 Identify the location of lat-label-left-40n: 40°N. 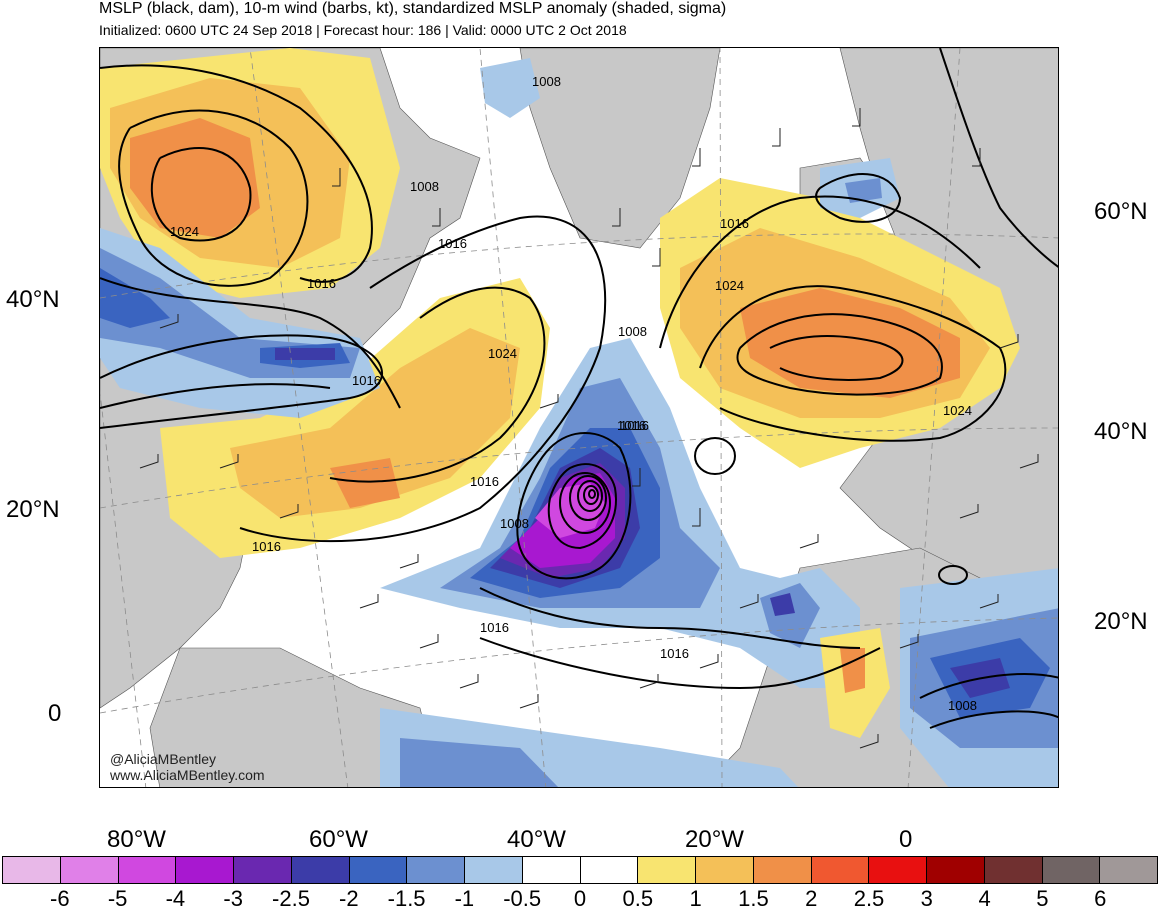
(33, 299).